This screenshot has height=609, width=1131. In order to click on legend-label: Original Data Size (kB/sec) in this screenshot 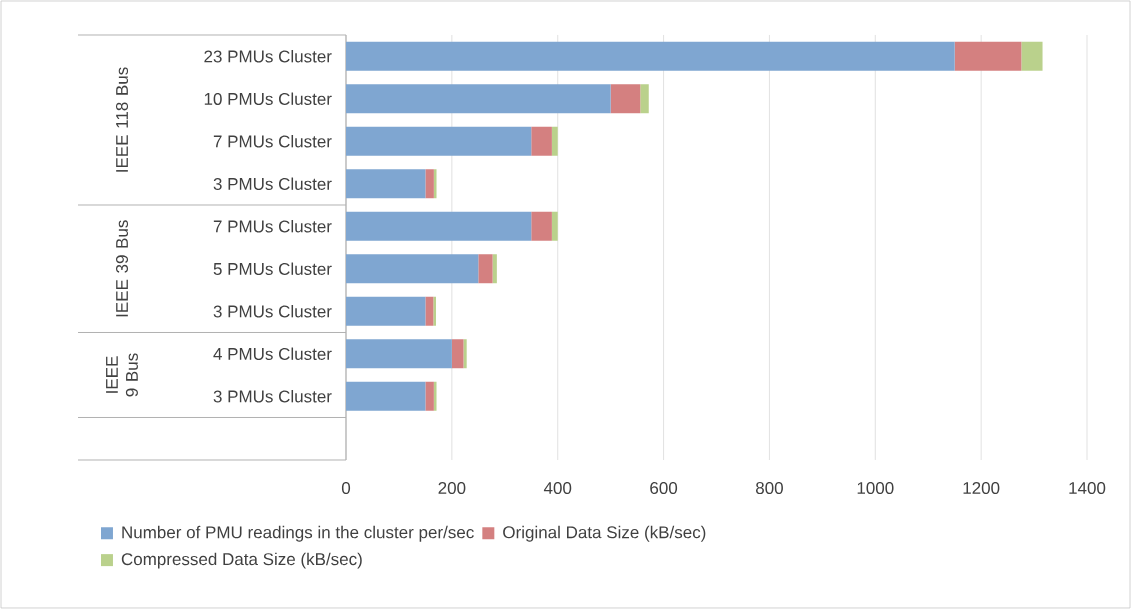, I will do `click(604, 533)`.